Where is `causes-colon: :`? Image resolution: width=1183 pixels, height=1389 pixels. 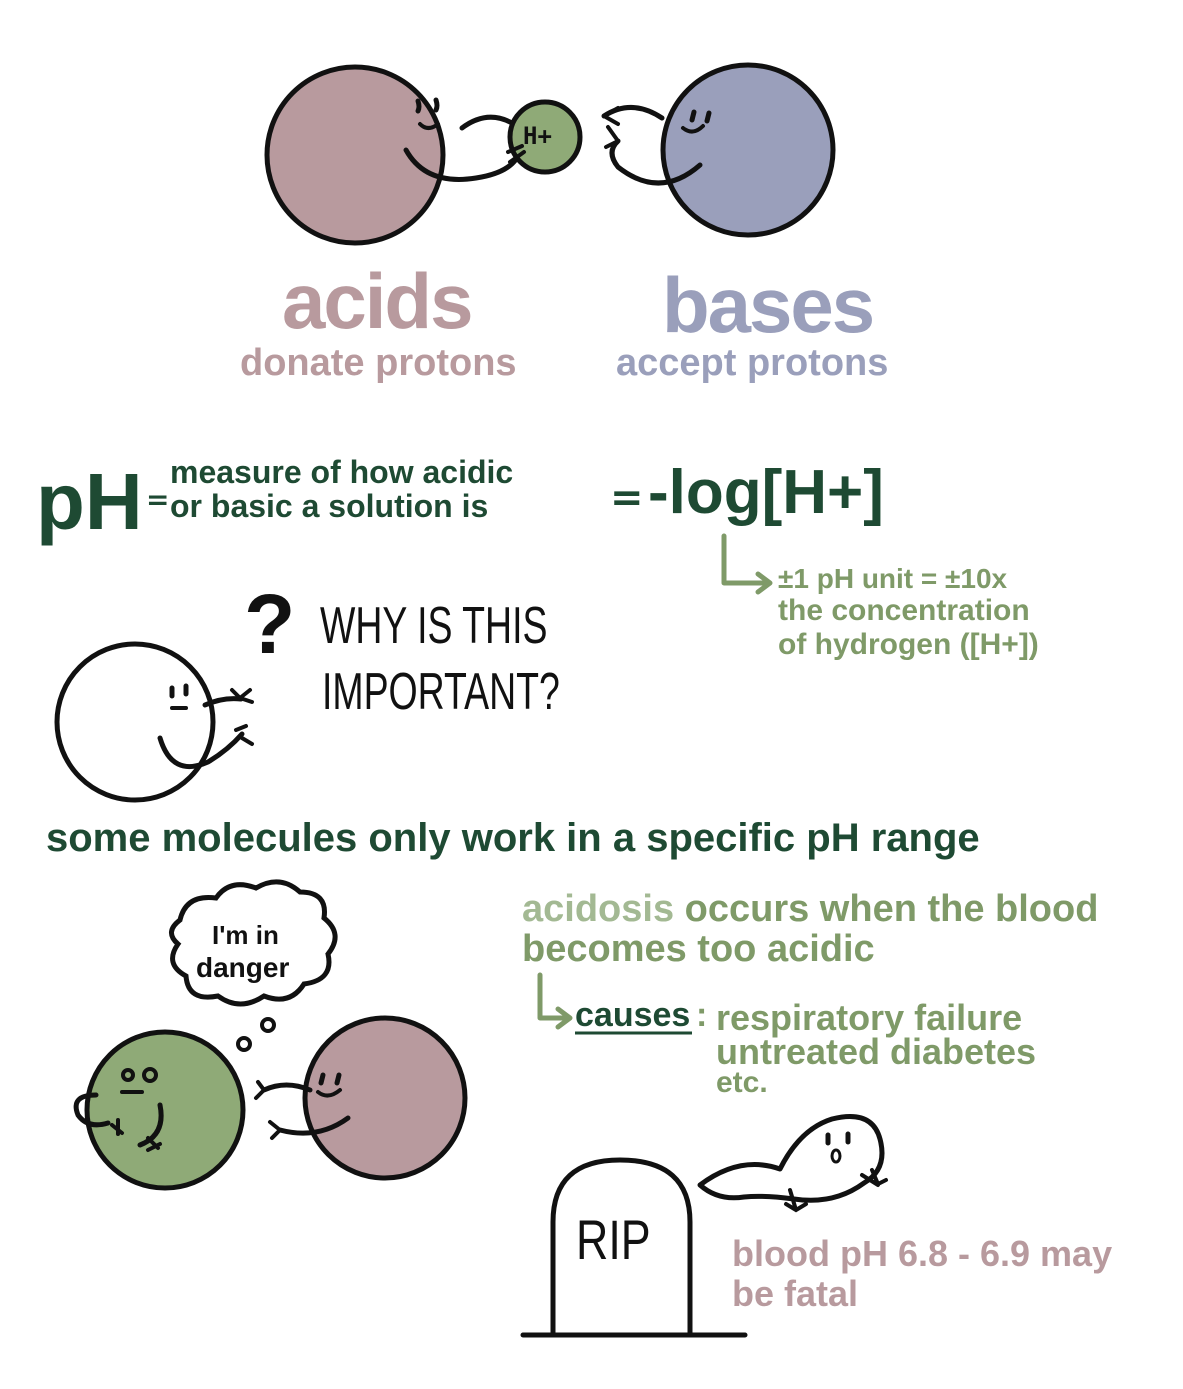
causes-colon: : is located at coordinates (702, 1015).